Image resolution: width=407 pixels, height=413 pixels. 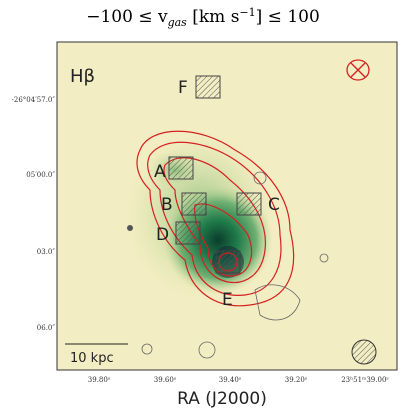 I want to click on y-ticks: -26°04′57.0″ 05′00.0″ 03.0″ 06.0″, so click(x=34, y=214).